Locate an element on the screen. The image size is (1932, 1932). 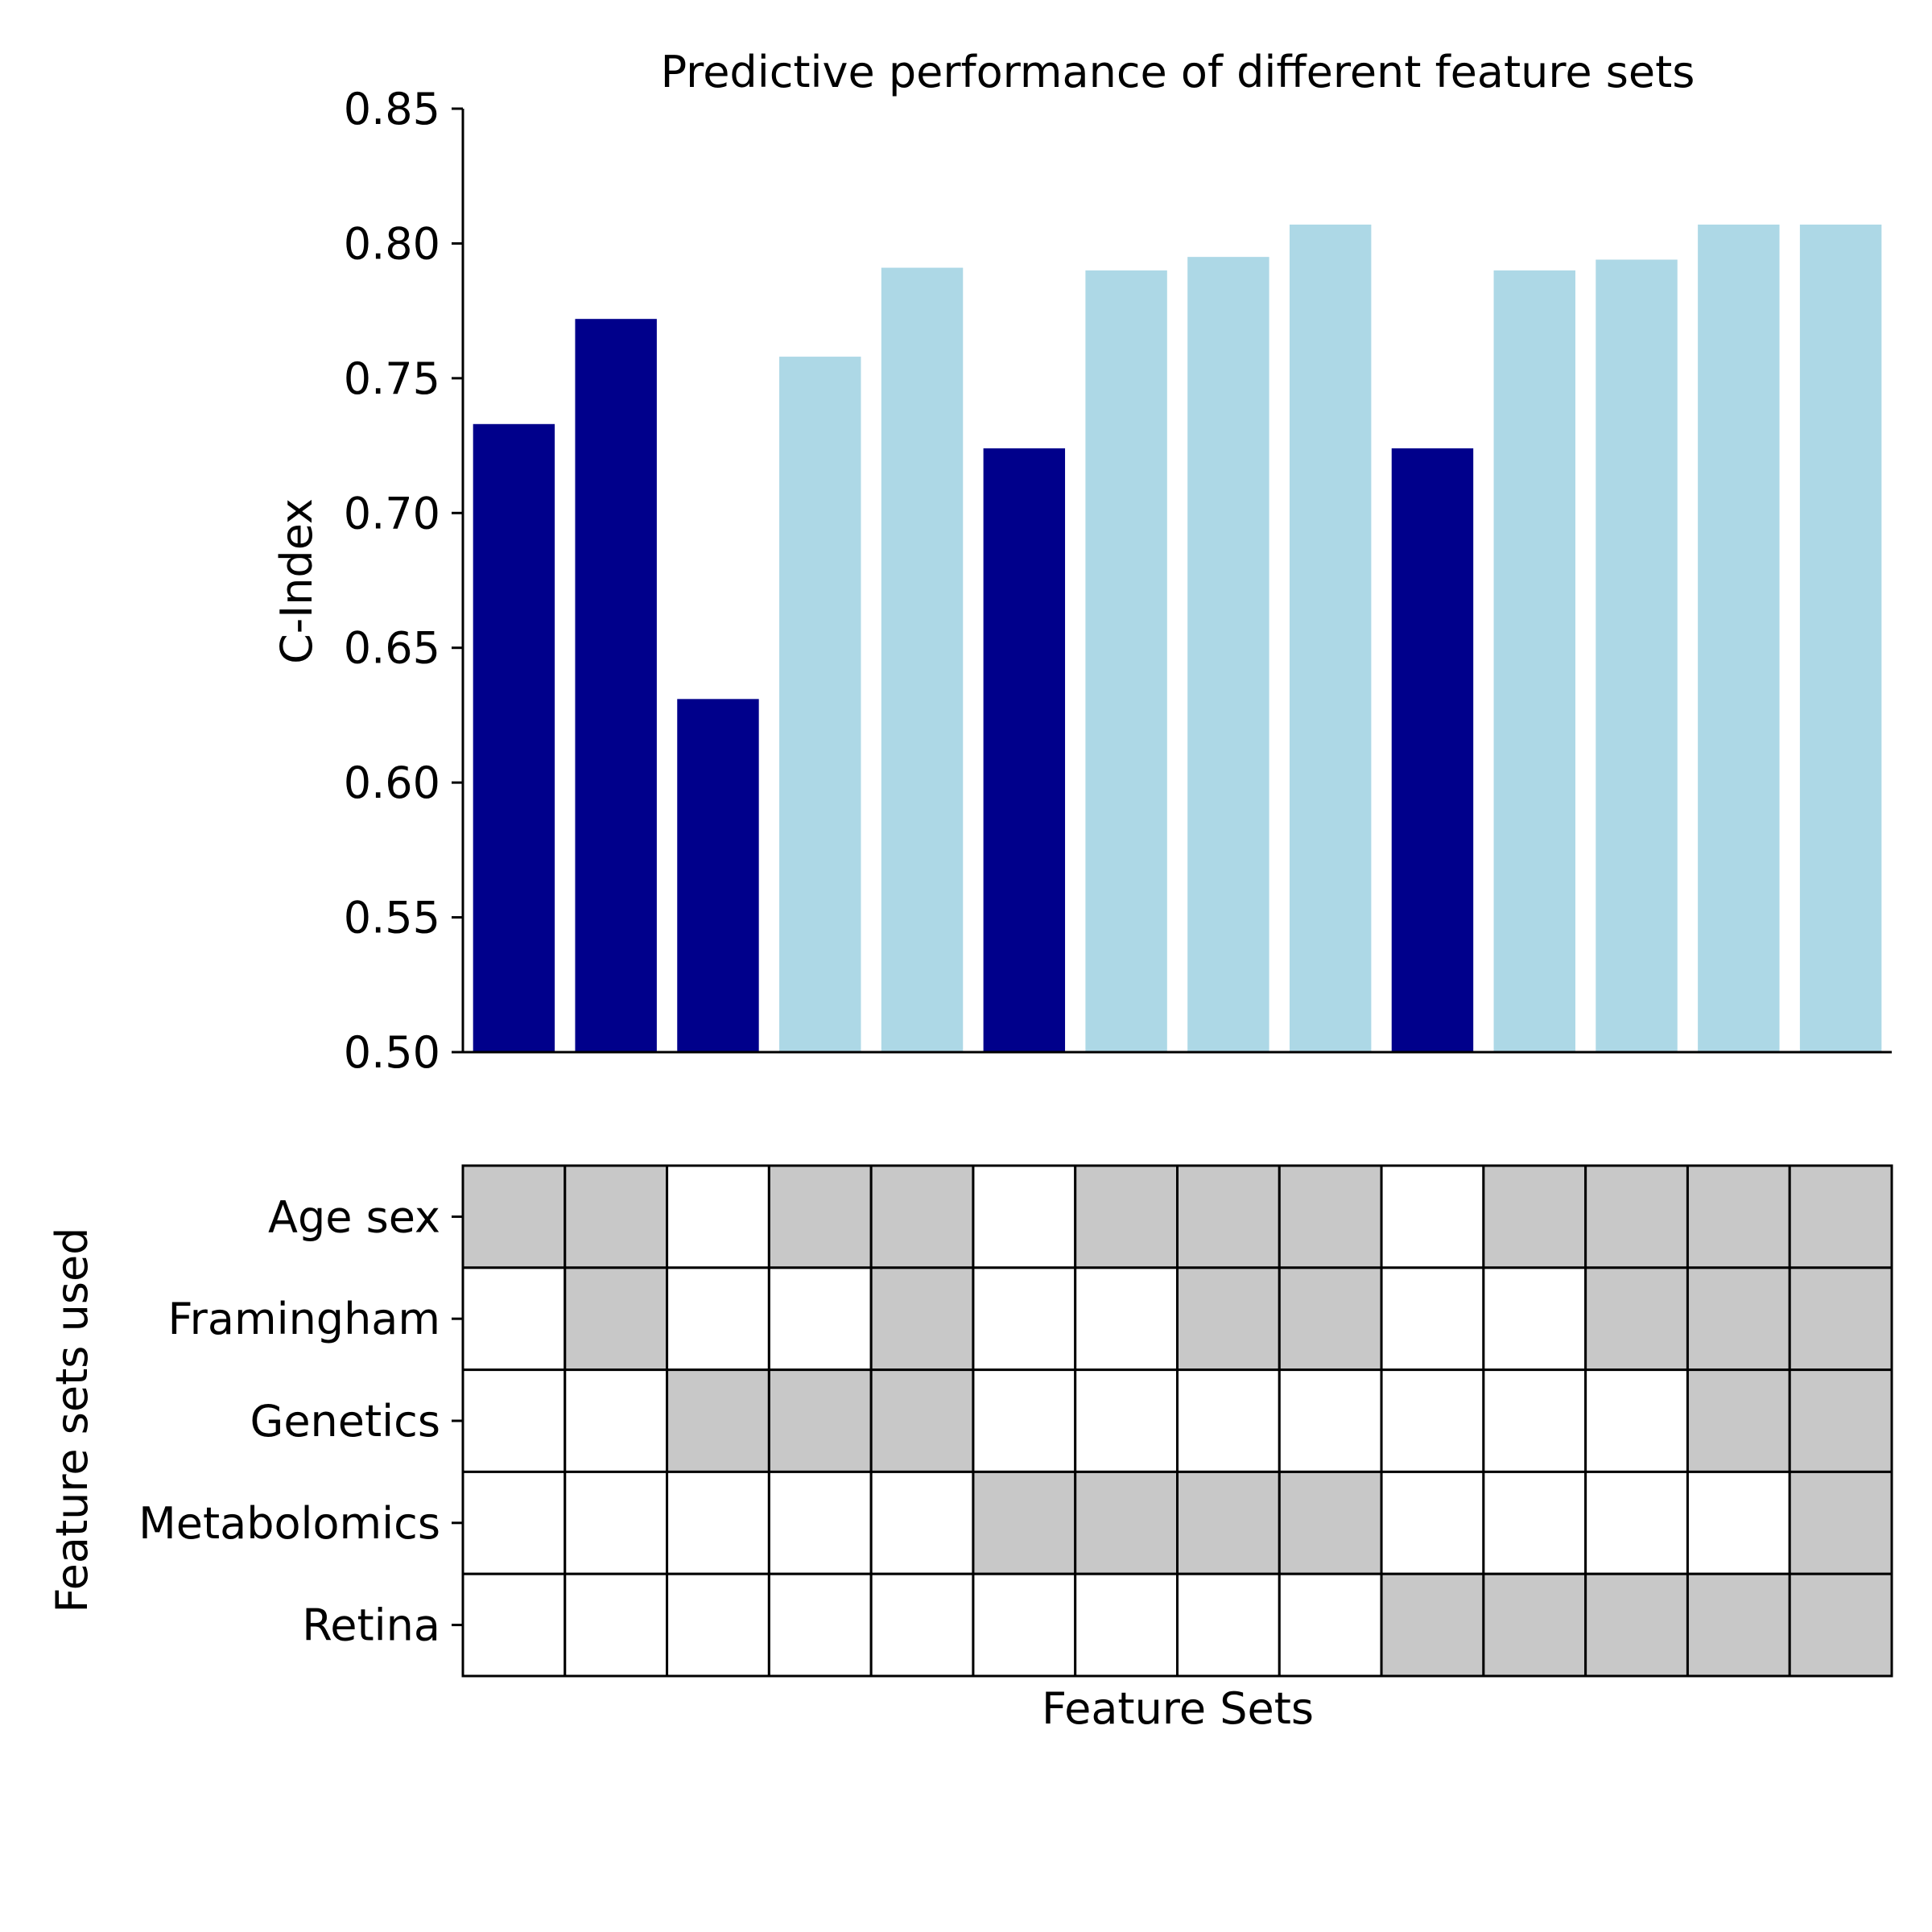
y-tick-label: 0.65 is located at coordinates (392, 648).